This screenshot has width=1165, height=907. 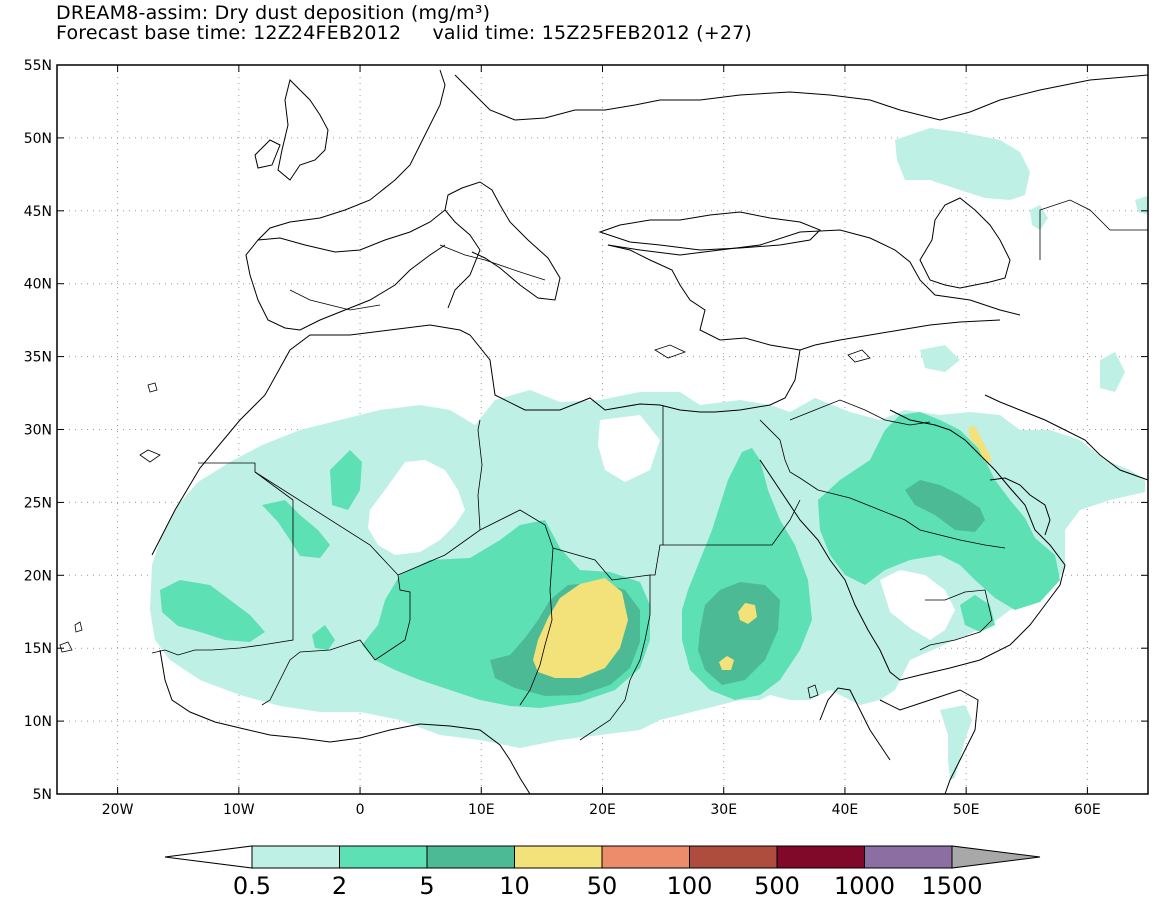 What do you see at coordinates (426, 886) in the screenshot?
I see `colorbar-label: 5` at bounding box center [426, 886].